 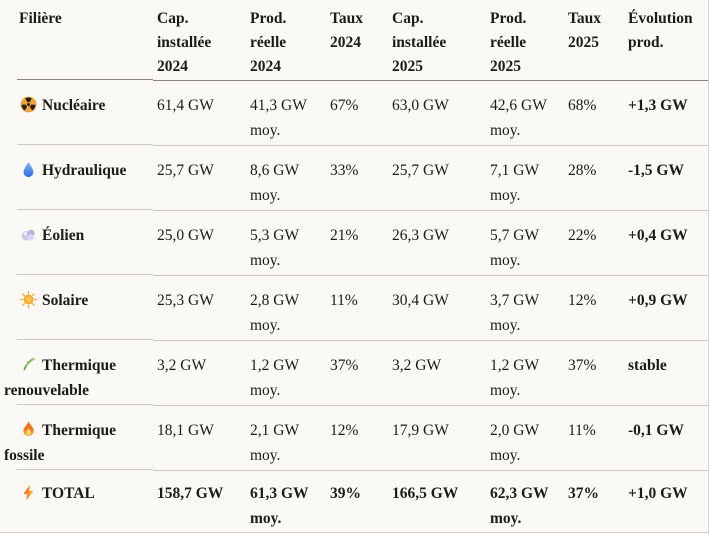 I want to click on sector-label: Thermique fossile, so click(x=60, y=442).